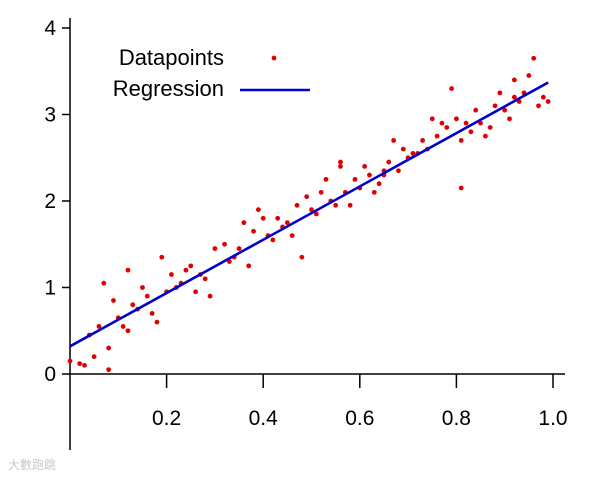  Describe the element at coordinates (274, 58) in the screenshot. I see `legend-marker-datapoints` at that location.